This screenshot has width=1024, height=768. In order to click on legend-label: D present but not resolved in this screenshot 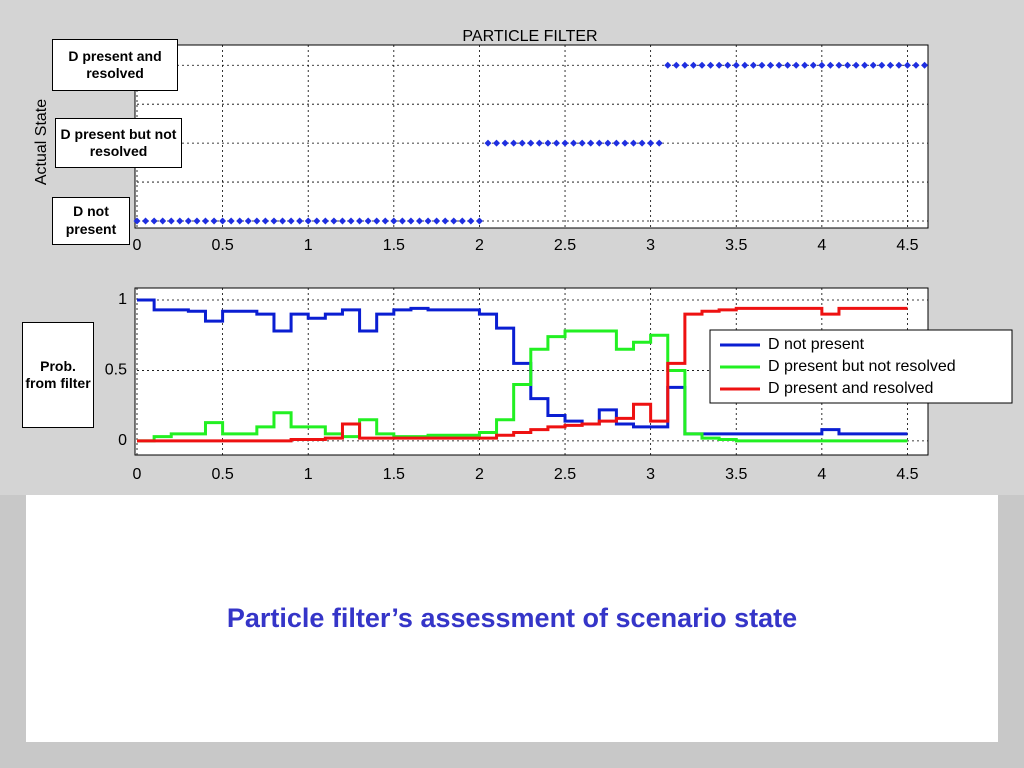, I will do `click(862, 366)`.